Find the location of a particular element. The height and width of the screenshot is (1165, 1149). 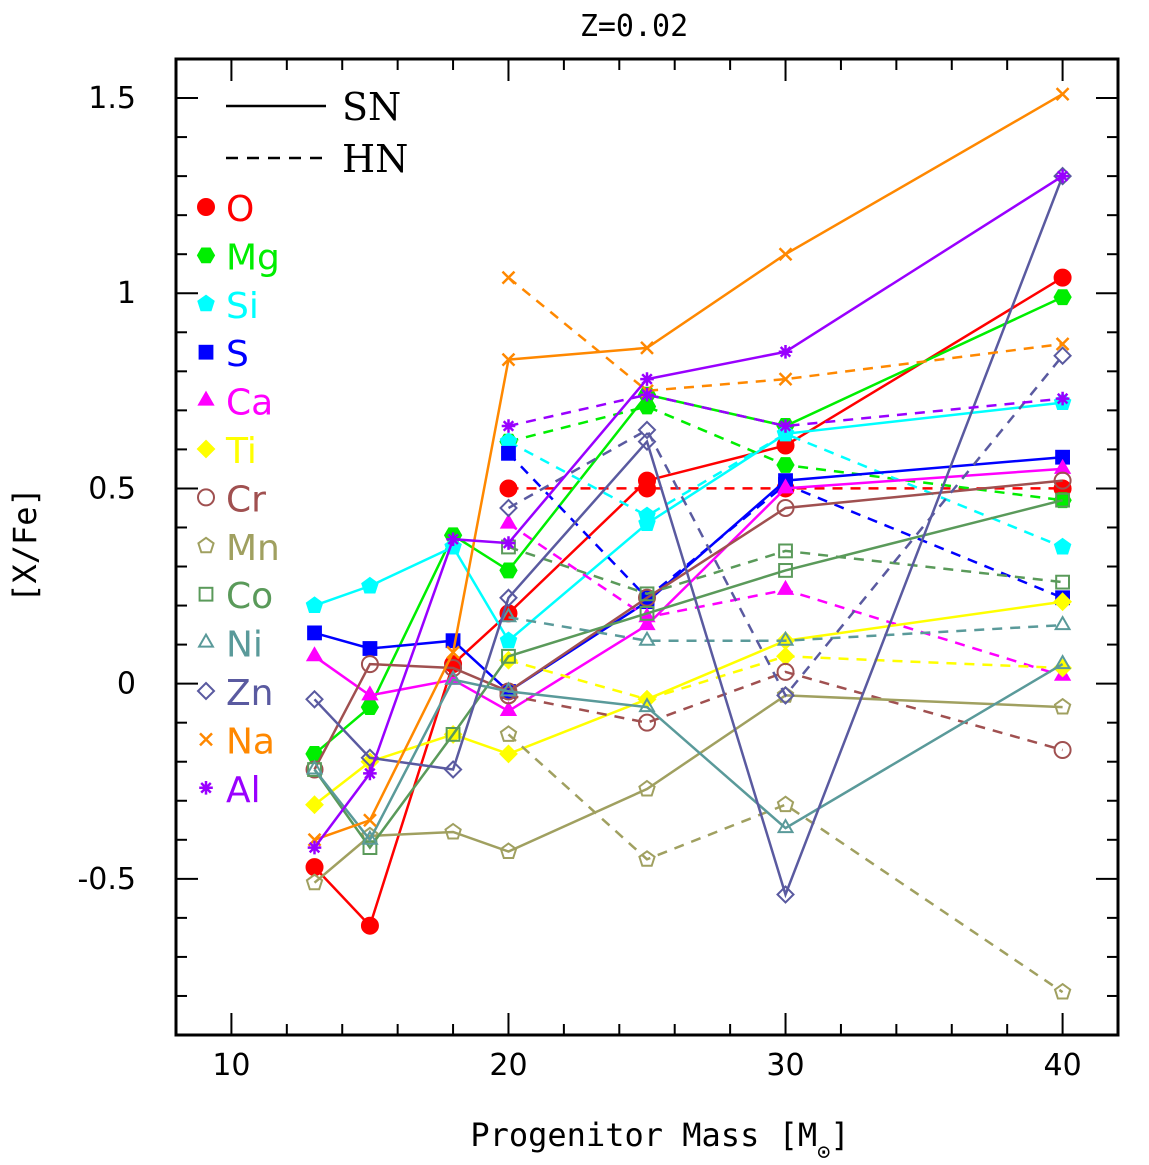

point-si-sn-13-shape is located at coordinates (314, 604).